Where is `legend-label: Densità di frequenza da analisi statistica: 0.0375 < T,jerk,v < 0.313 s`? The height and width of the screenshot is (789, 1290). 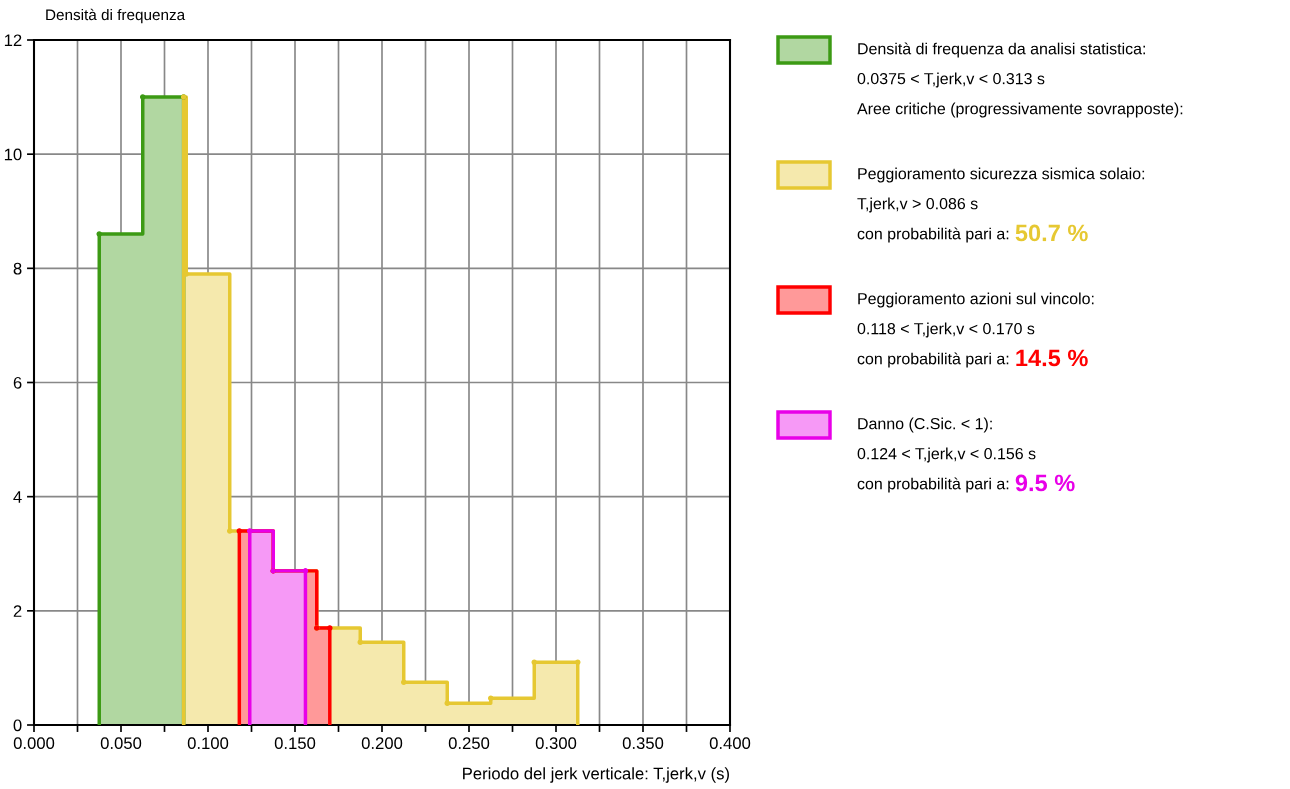 legend-label: Densità di frequenza da analisi statistica: 0.0375 < T,jerk,v < 0.313 s is located at coordinates (1001, 65).